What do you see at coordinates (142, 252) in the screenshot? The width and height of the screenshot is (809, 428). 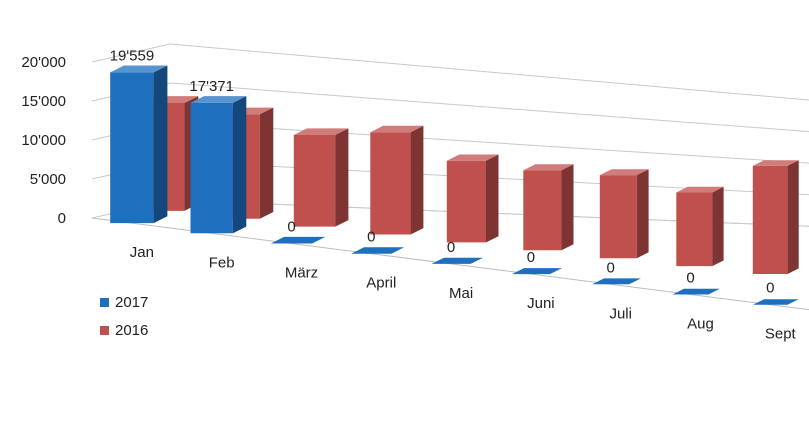 I see `x-tick-label: Jan` at bounding box center [142, 252].